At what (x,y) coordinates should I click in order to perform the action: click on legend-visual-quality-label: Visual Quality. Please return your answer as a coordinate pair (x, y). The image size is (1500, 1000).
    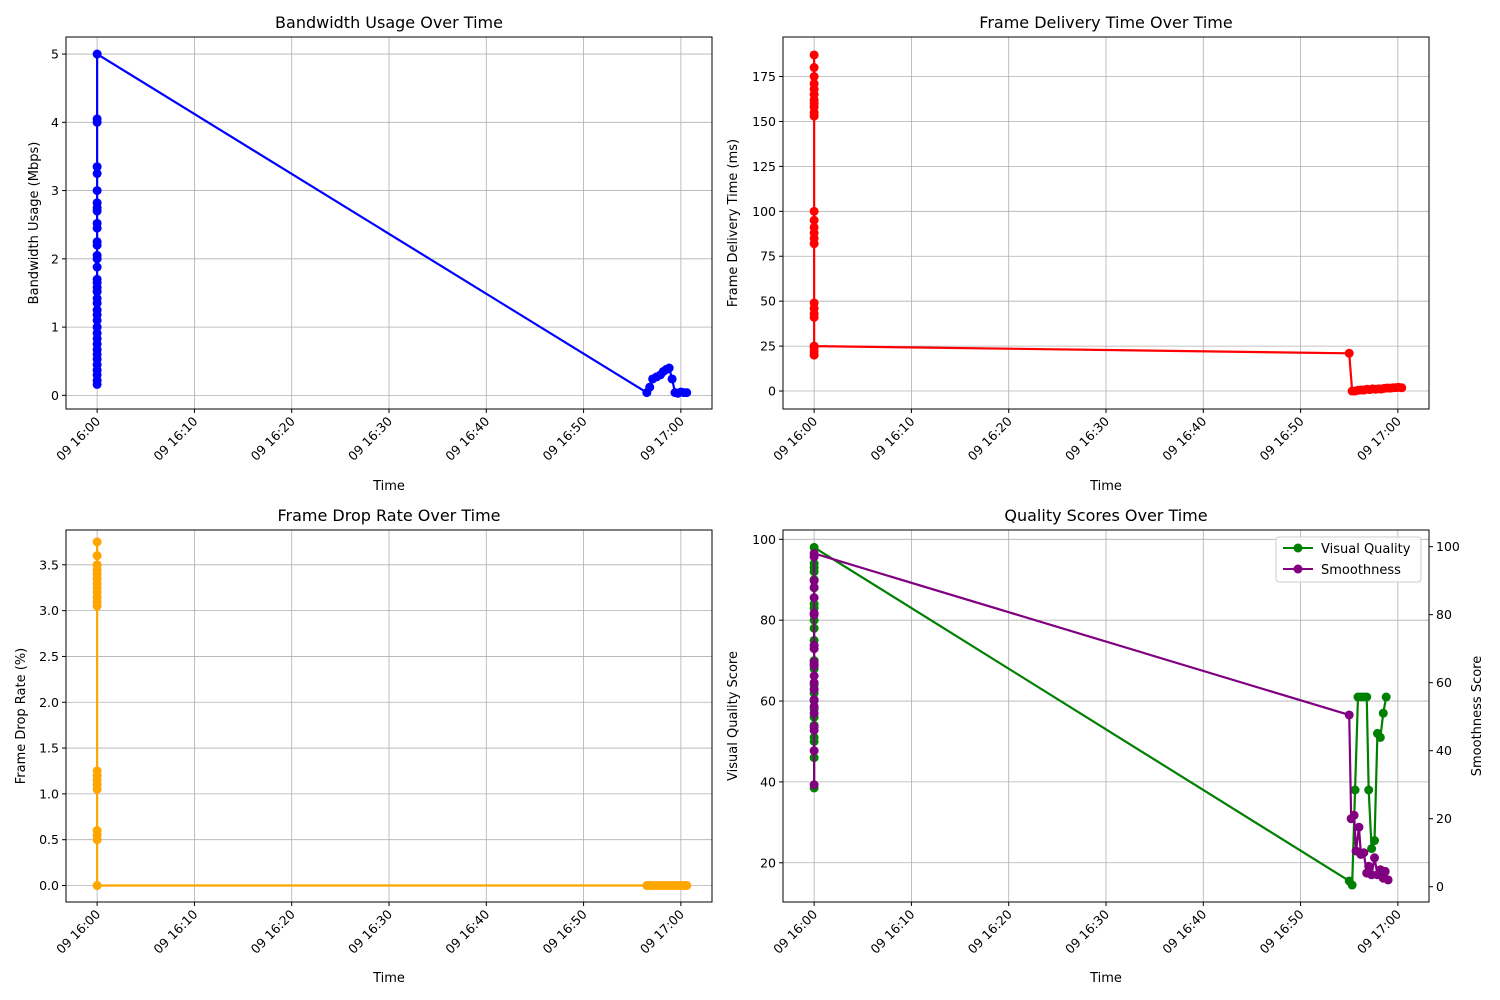
    Looking at the image, I should click on (1366, 549).